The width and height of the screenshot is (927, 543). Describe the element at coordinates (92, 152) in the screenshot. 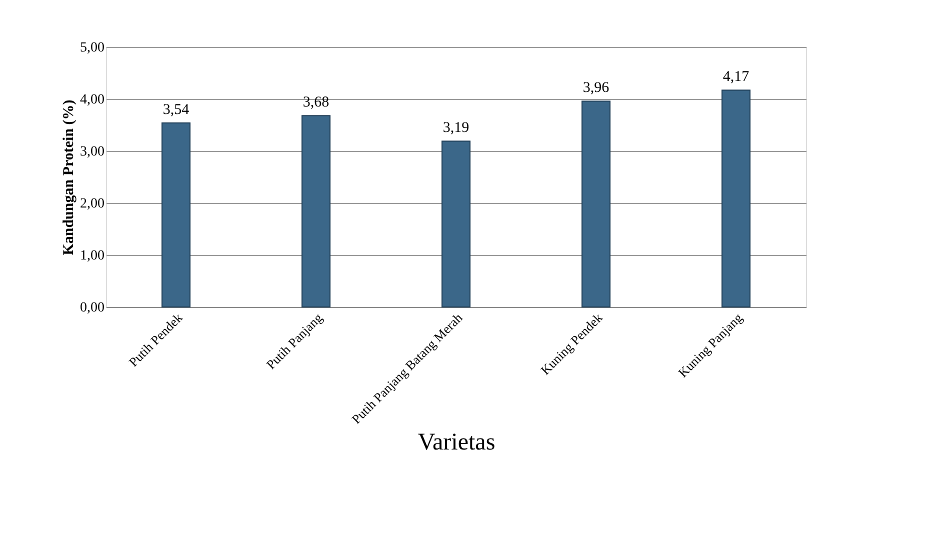

I see `y-tick-label: 3,00` at that location.